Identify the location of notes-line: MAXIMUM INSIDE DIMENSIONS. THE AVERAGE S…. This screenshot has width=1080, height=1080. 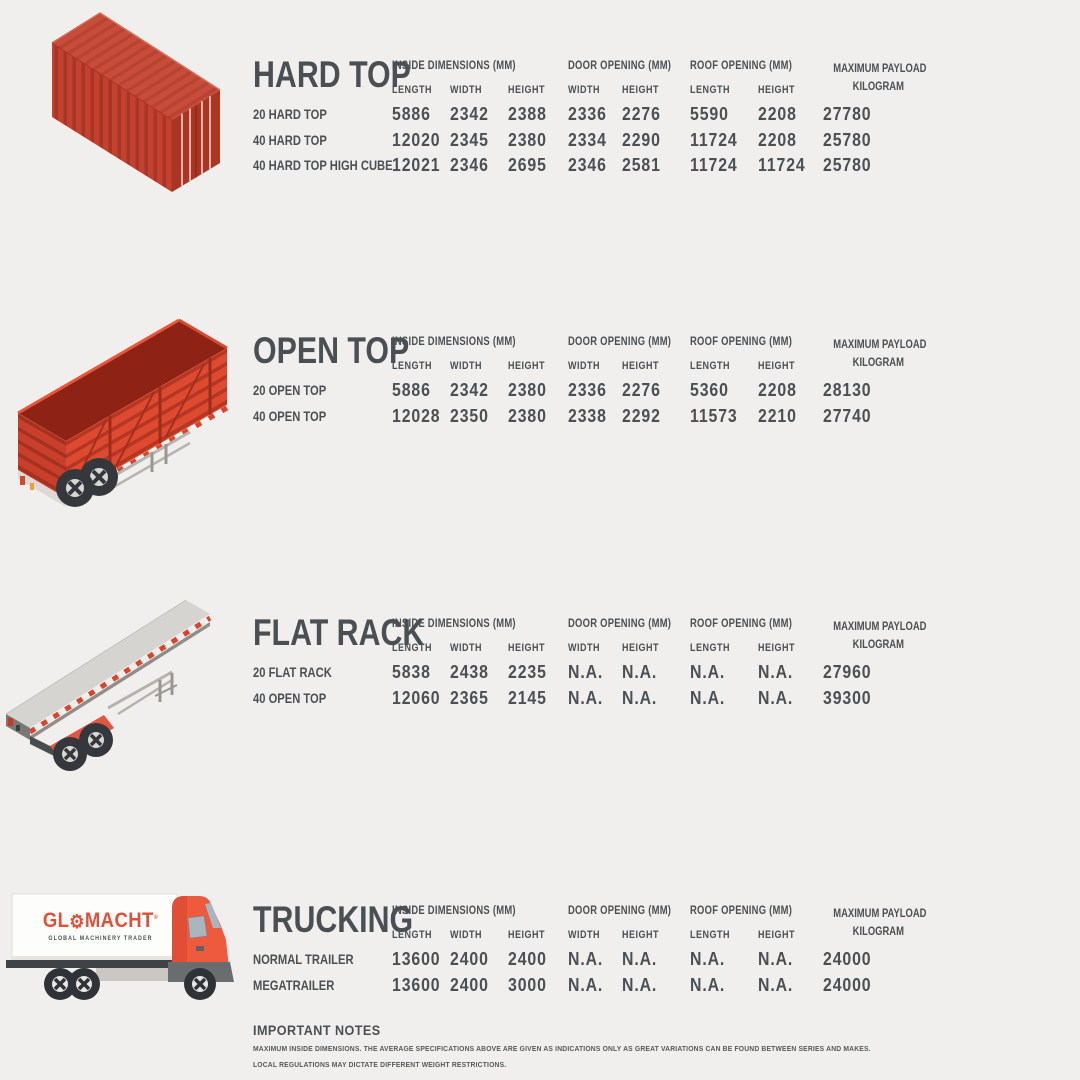
(562, 1048).